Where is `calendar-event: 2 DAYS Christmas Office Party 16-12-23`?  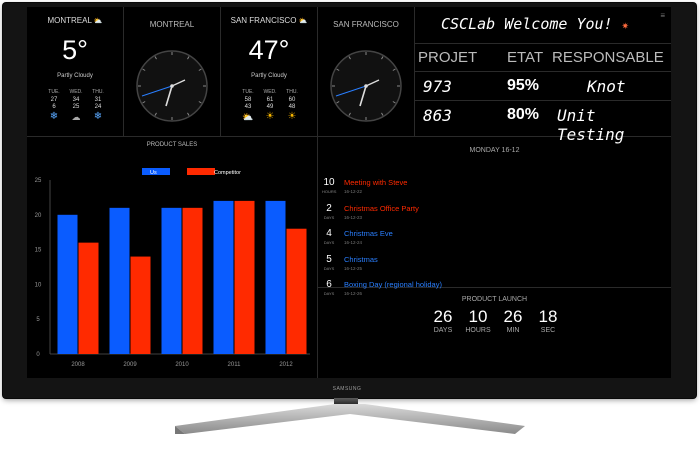 calendar-event: 2 DAYS Christmas Office Party 16-12-23 is located at coordinates (488, 214).